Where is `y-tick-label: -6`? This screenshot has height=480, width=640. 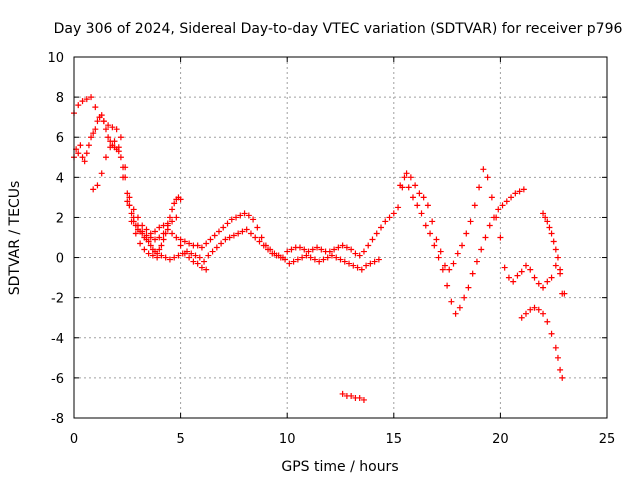 y-tick-label: -6 is located at coordinates (57, 379).